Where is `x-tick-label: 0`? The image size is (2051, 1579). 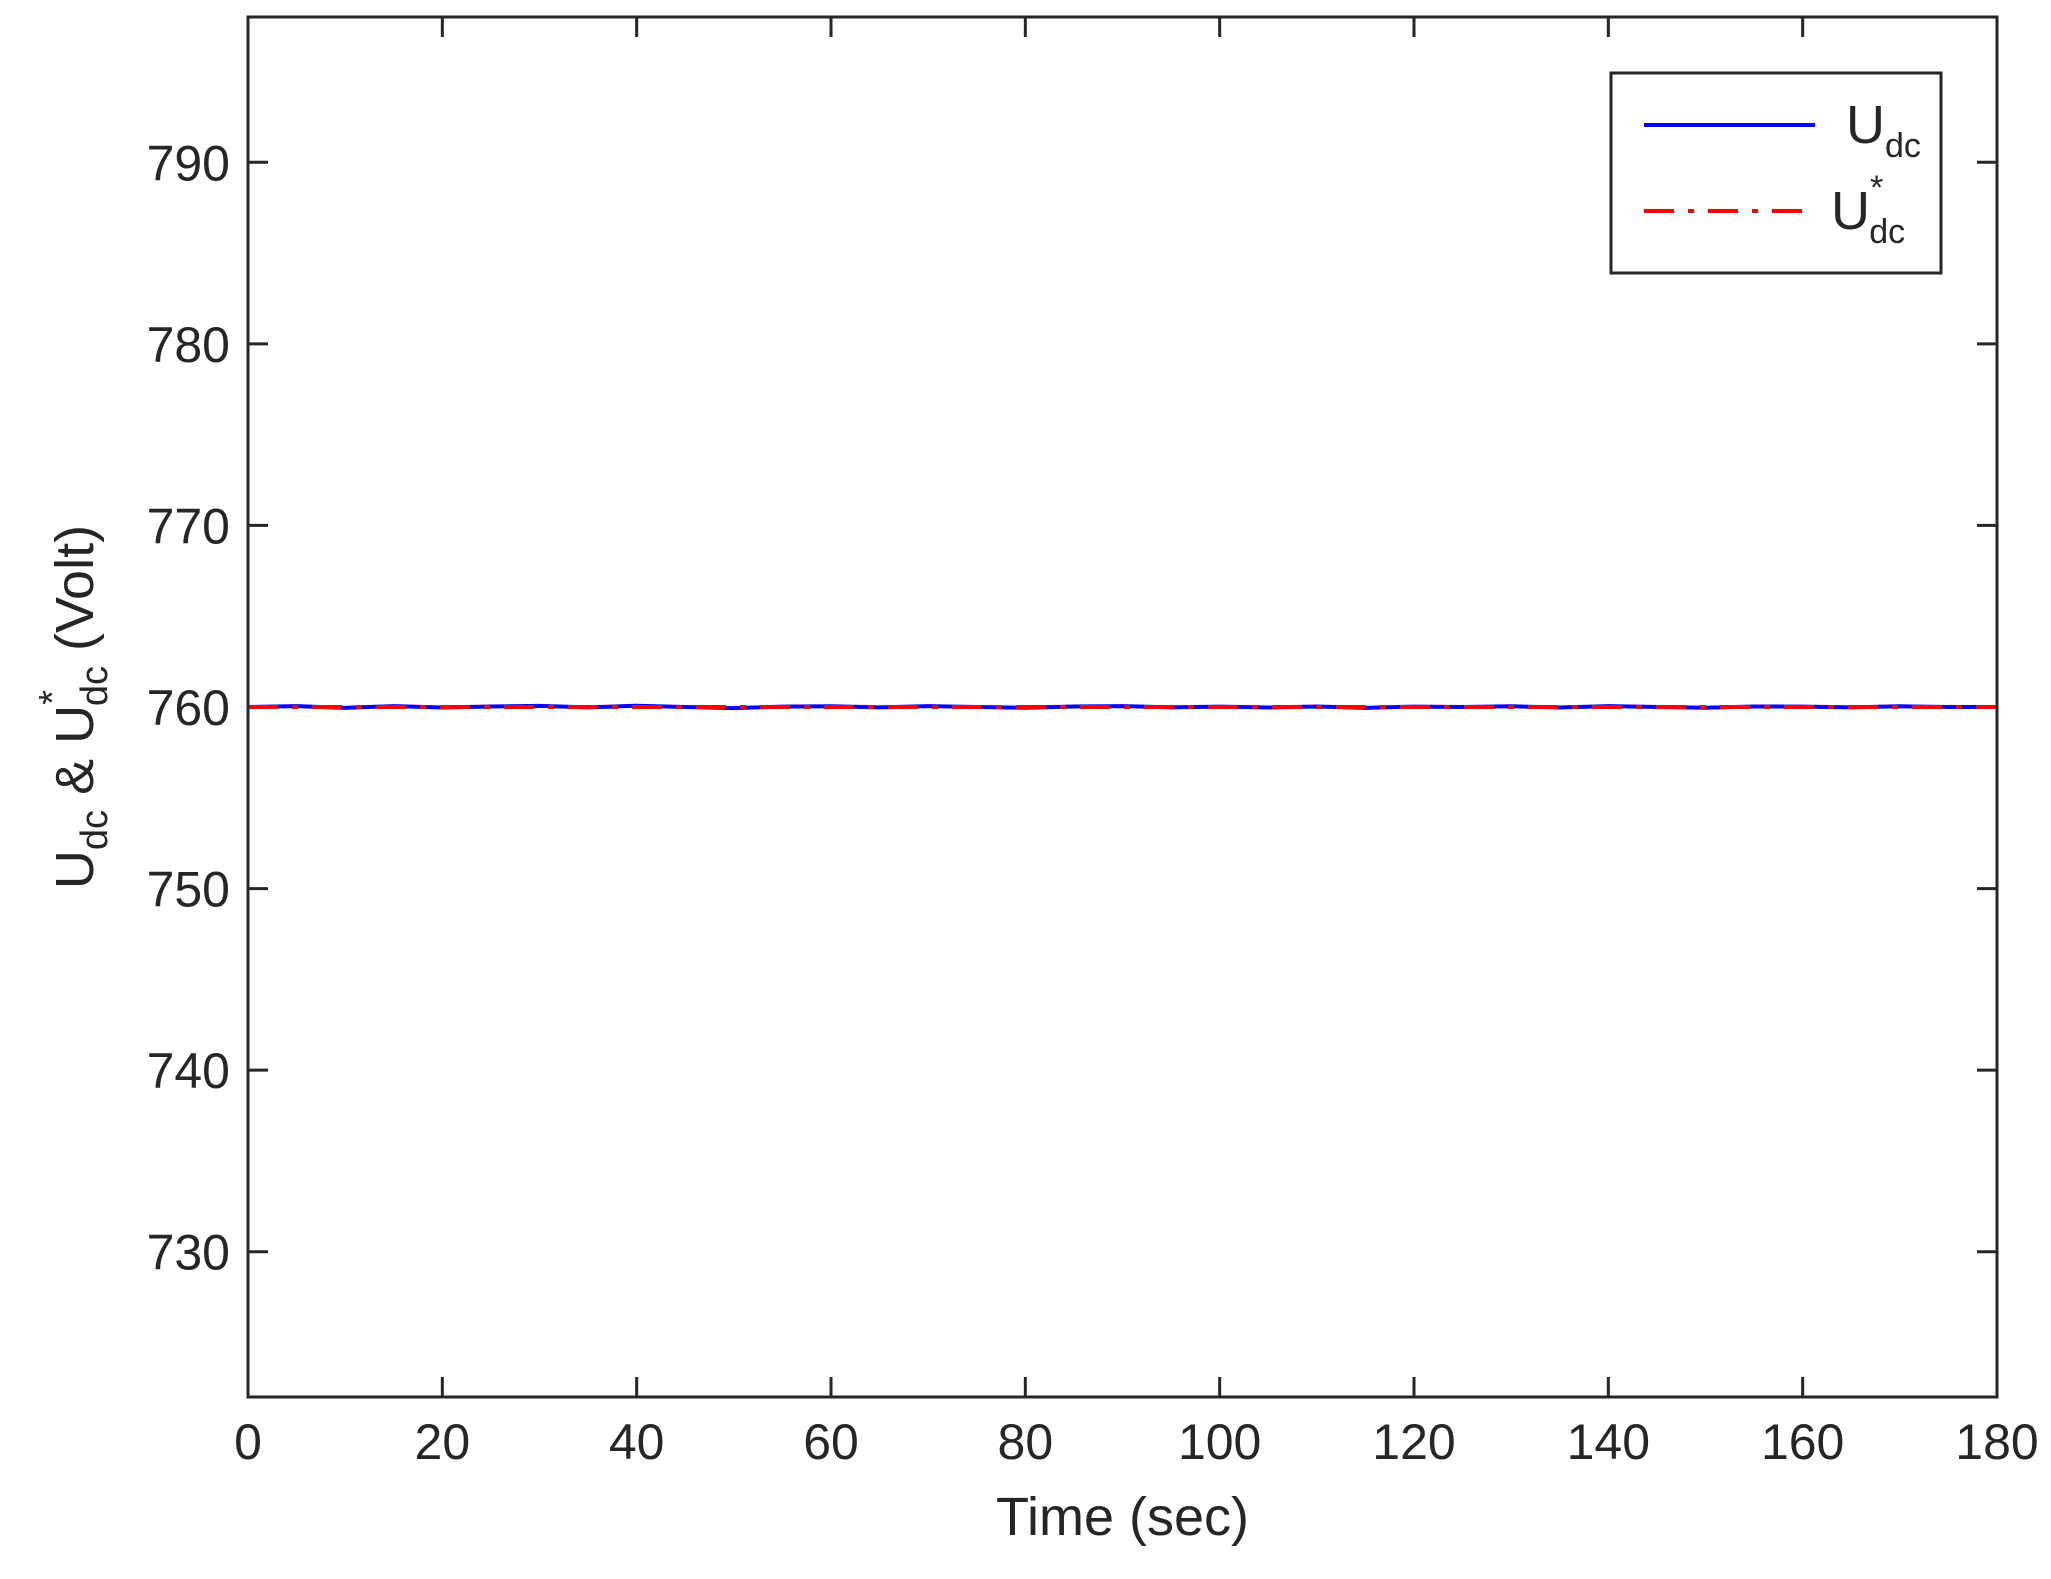
x-tick-label: 0 is located at coordinates (248, 1442).